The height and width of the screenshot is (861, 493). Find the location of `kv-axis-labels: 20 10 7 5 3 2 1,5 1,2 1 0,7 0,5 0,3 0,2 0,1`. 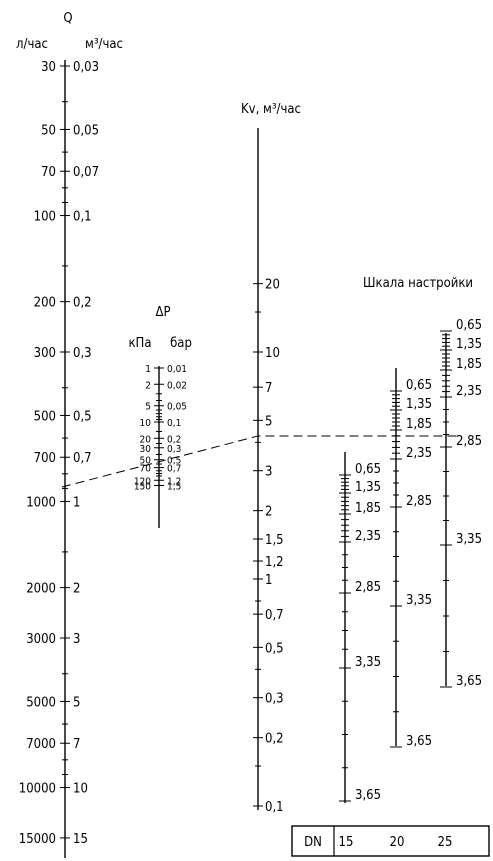

kv-axis-labels: 20 10 7 5 3 2 1,5 1,2 1 0,7 0,5 0,3 0,2 0,1 is located at coordinates (274, 546).